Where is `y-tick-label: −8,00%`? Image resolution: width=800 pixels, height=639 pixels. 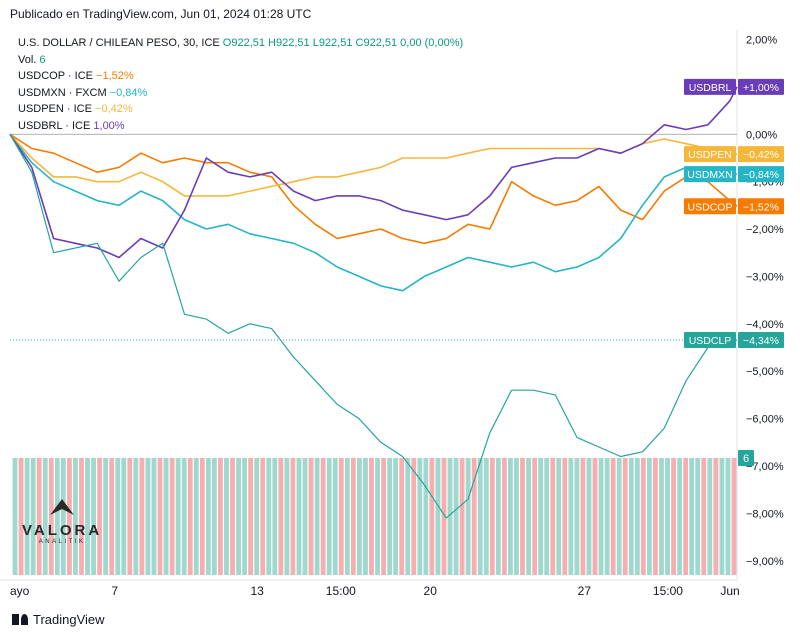 y-tick-label: −8,00% is located at coordinates (765, 514).